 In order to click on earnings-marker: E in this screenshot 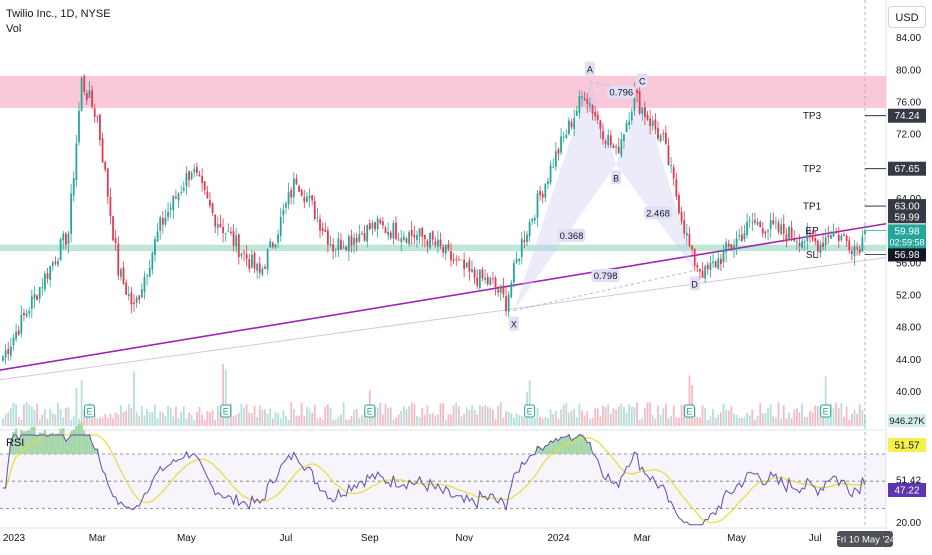, I will do `click(689, 412)`.